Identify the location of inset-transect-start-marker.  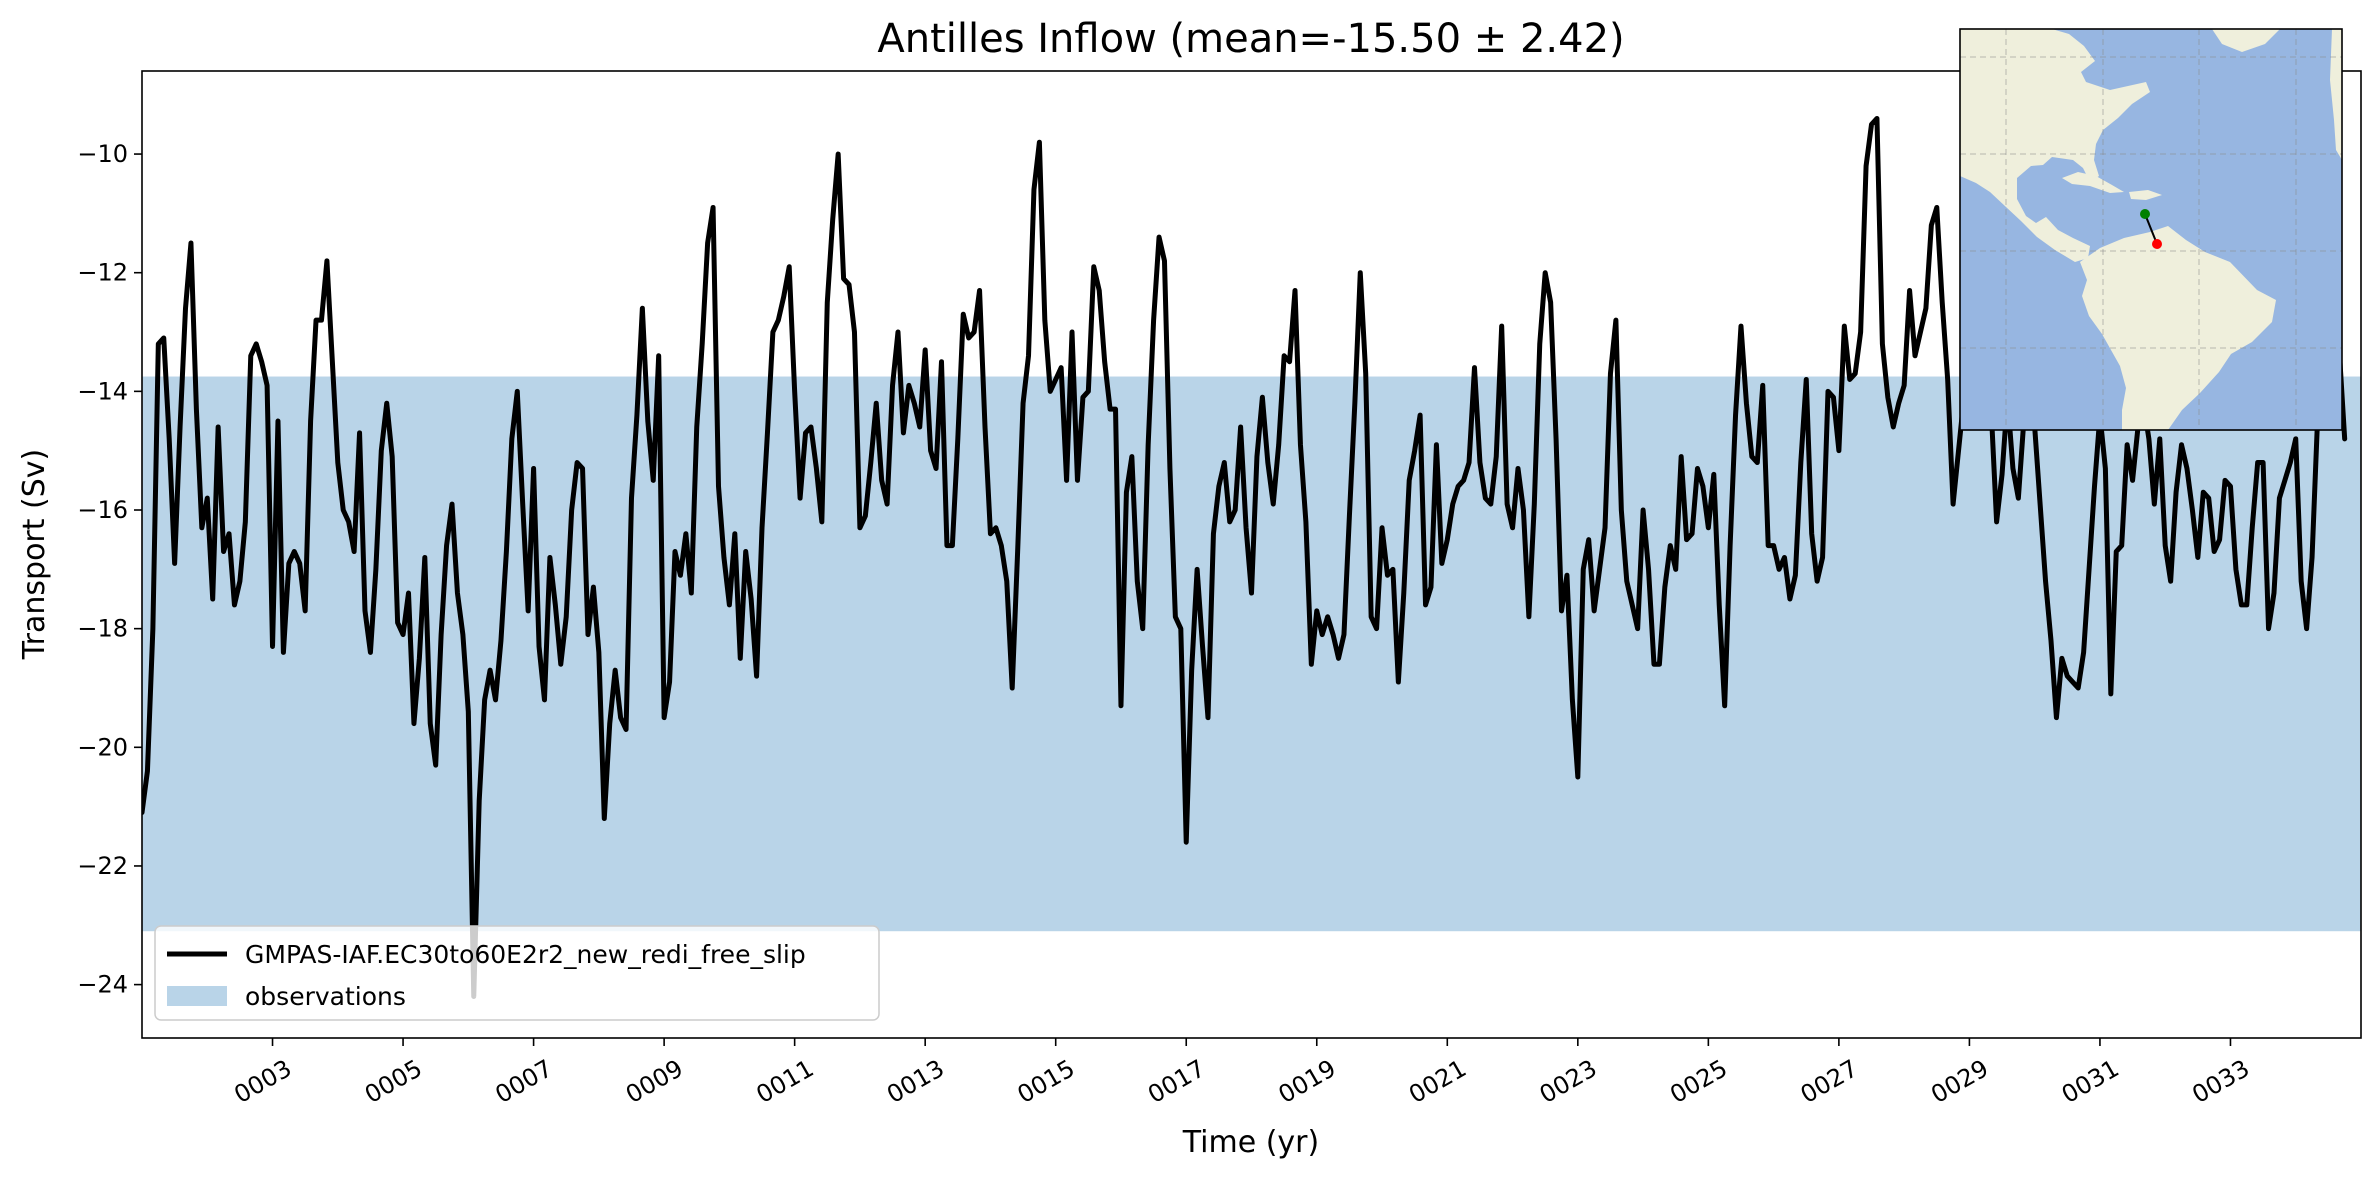
(2145, 214).